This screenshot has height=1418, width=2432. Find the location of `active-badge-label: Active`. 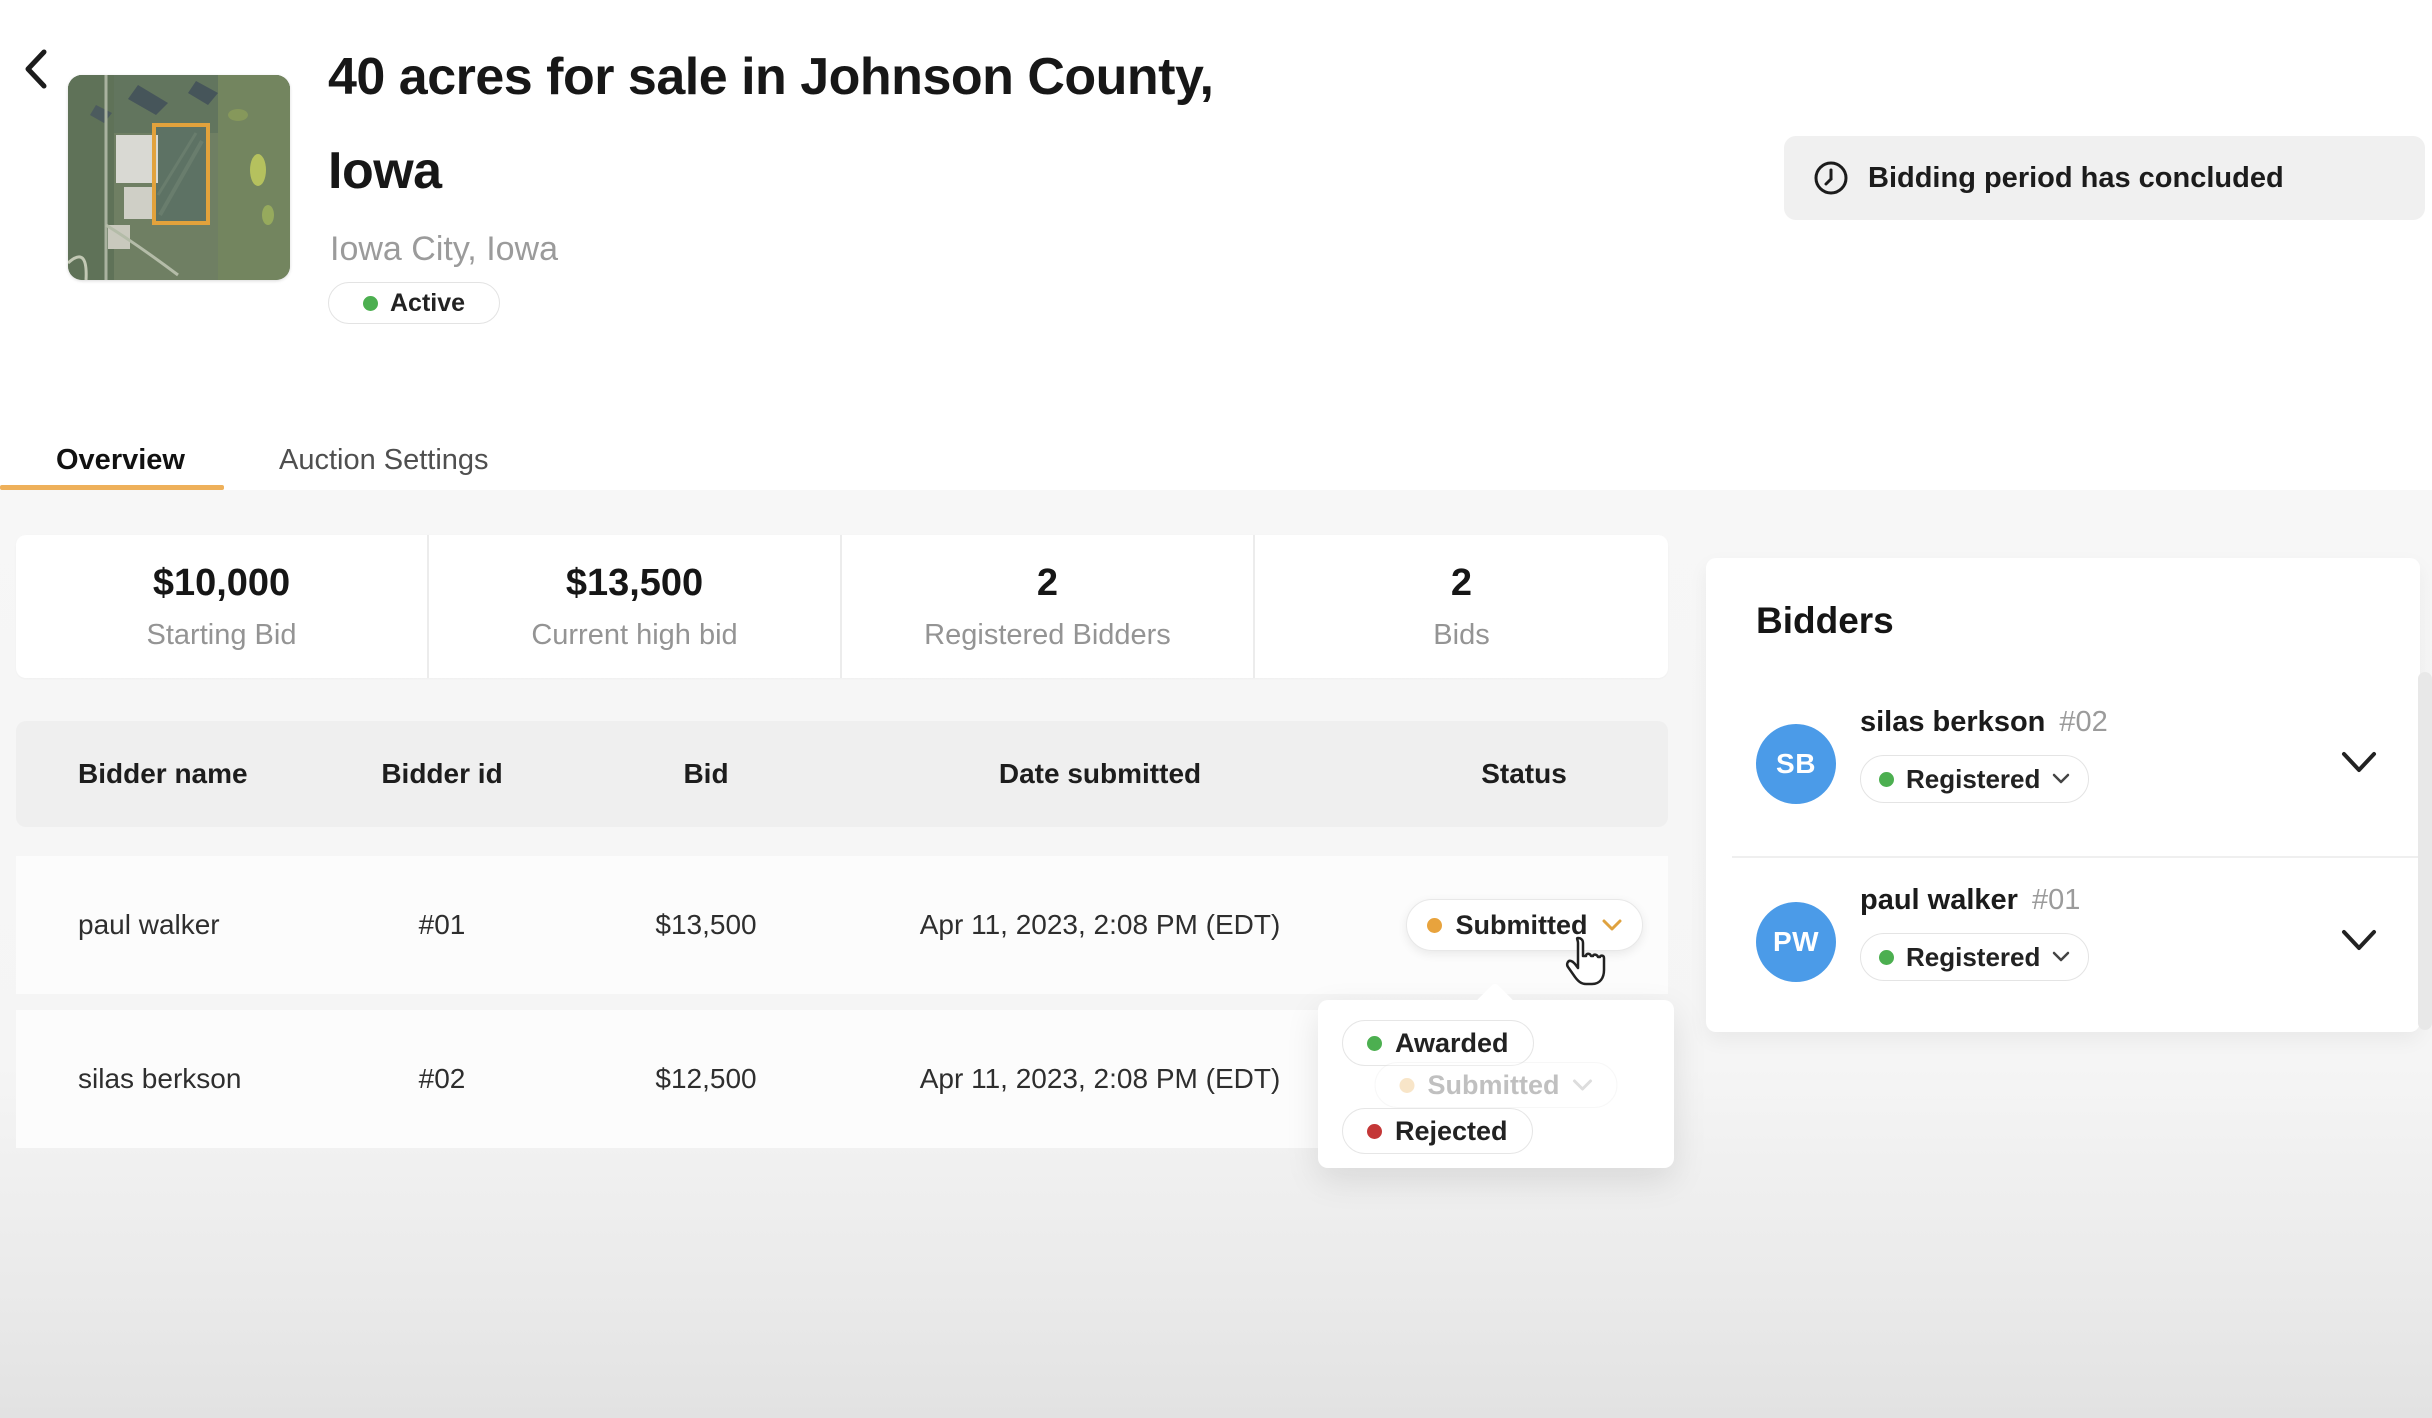

active-badge-label: Active is located at coordinates (428, 302).